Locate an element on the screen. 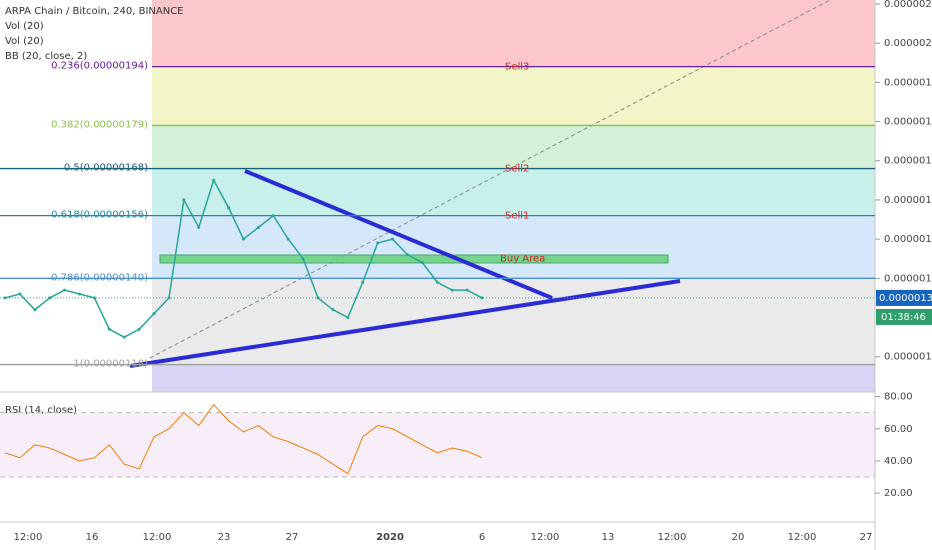 The width and height of the screenshot is (932, 550). countdown: 01:38:46 is located at coordinates (903, 317).